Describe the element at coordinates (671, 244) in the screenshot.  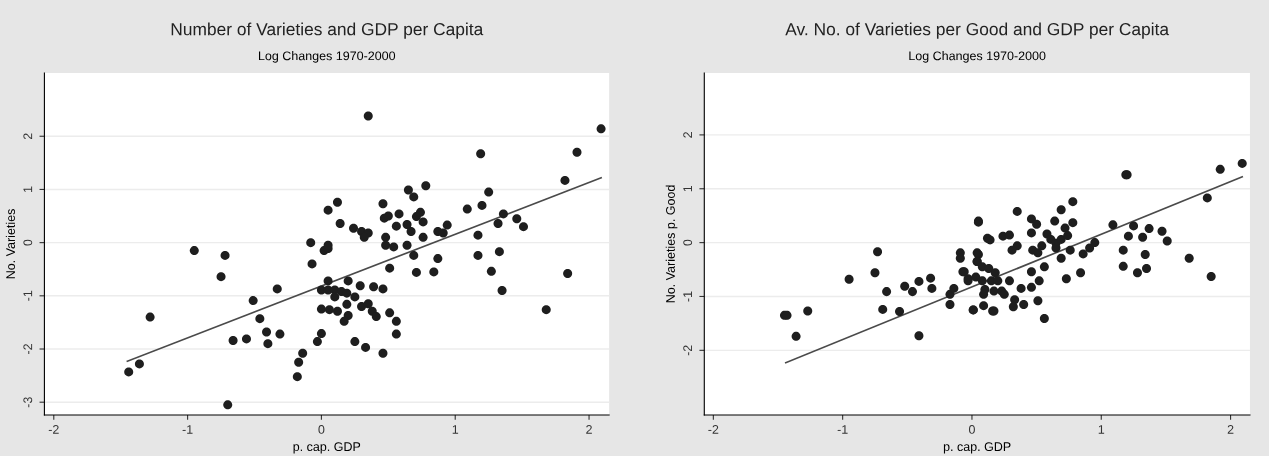
I see `y-axis-title: No. Varieties p. Good` at that location.